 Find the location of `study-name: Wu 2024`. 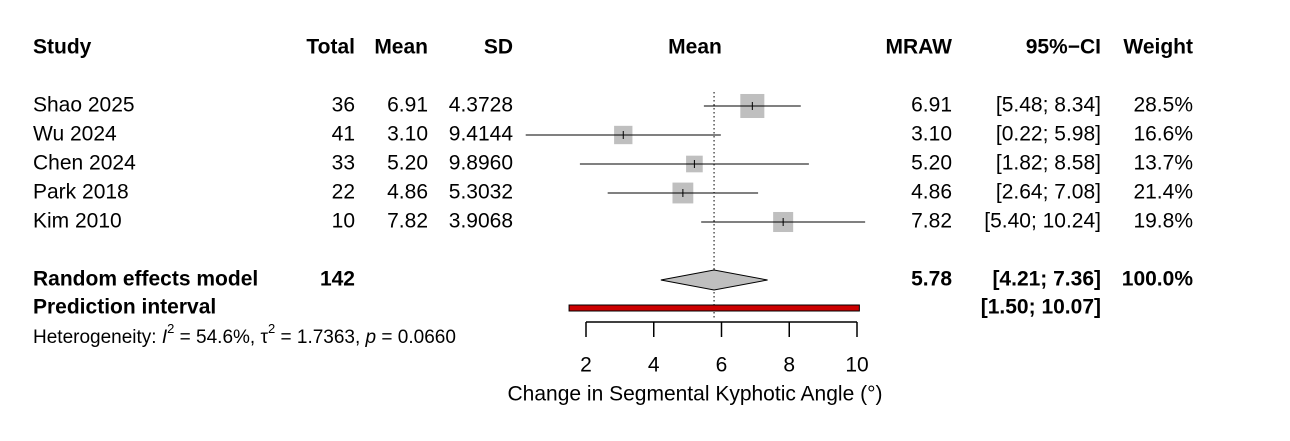

study-name: Wu 2024 is located at coordinates (75, 134).